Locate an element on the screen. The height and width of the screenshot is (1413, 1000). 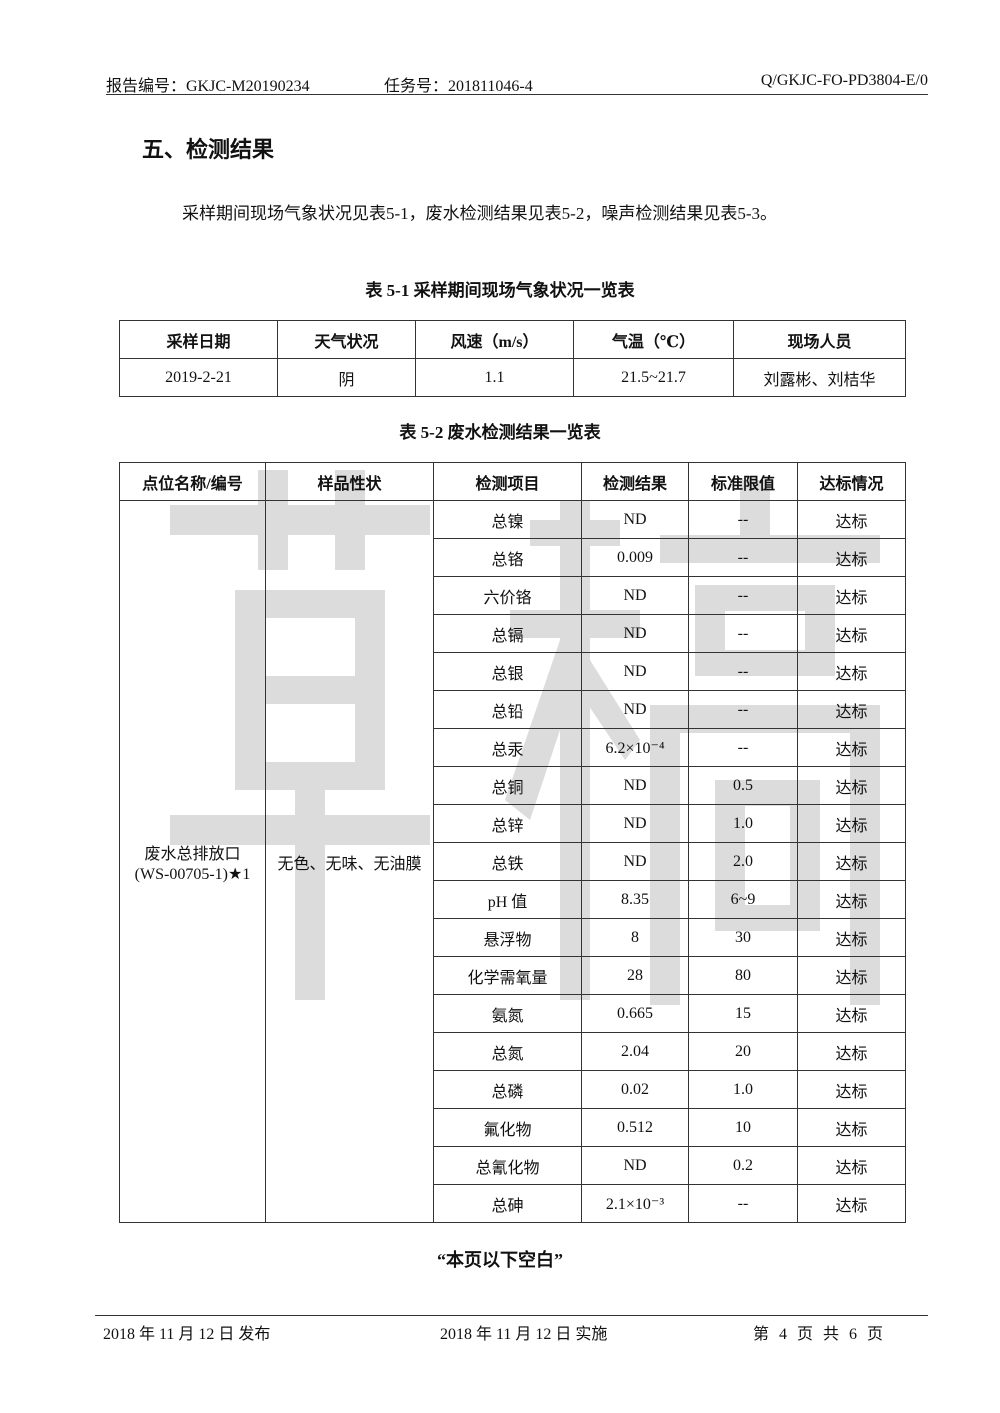
cell: 2.1×10⁻³ is located at coordinates (635, 1203).